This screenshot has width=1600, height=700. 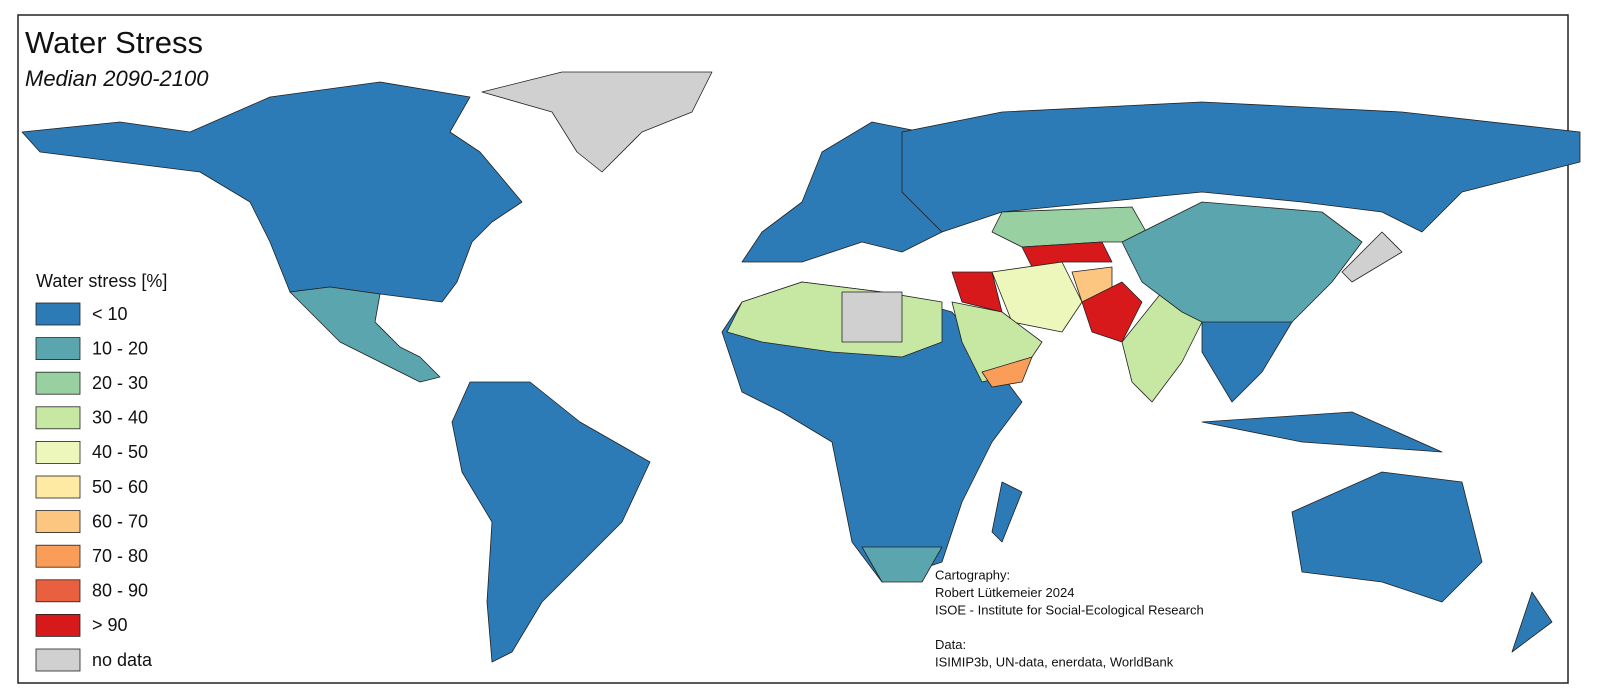 What do you see at coordinates (110, 314) in the screenshot?
I see `legend-label: < 10` at bounding box center [110, 314].